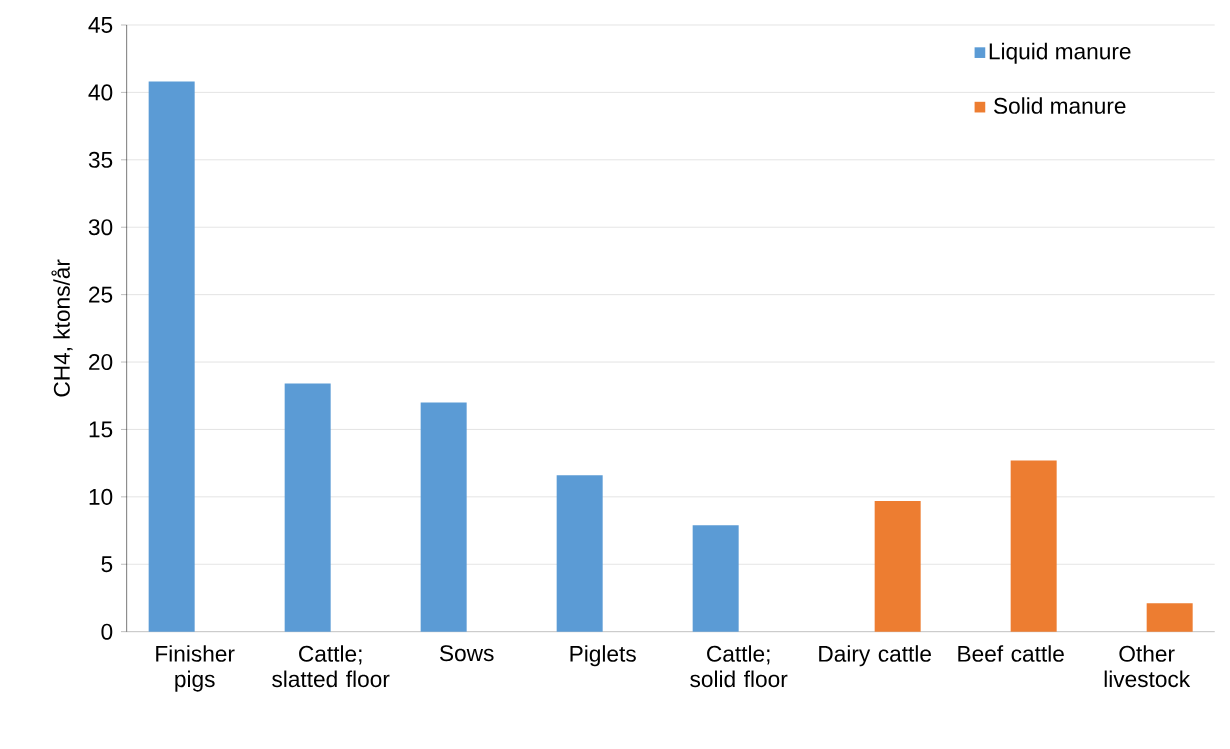 The width and height of the screenshot is (1230, 749). What do you see at coordinates (101, 294) in the screenshot?
I see `y-tick-label: 25` at bounding box center [101, 294].